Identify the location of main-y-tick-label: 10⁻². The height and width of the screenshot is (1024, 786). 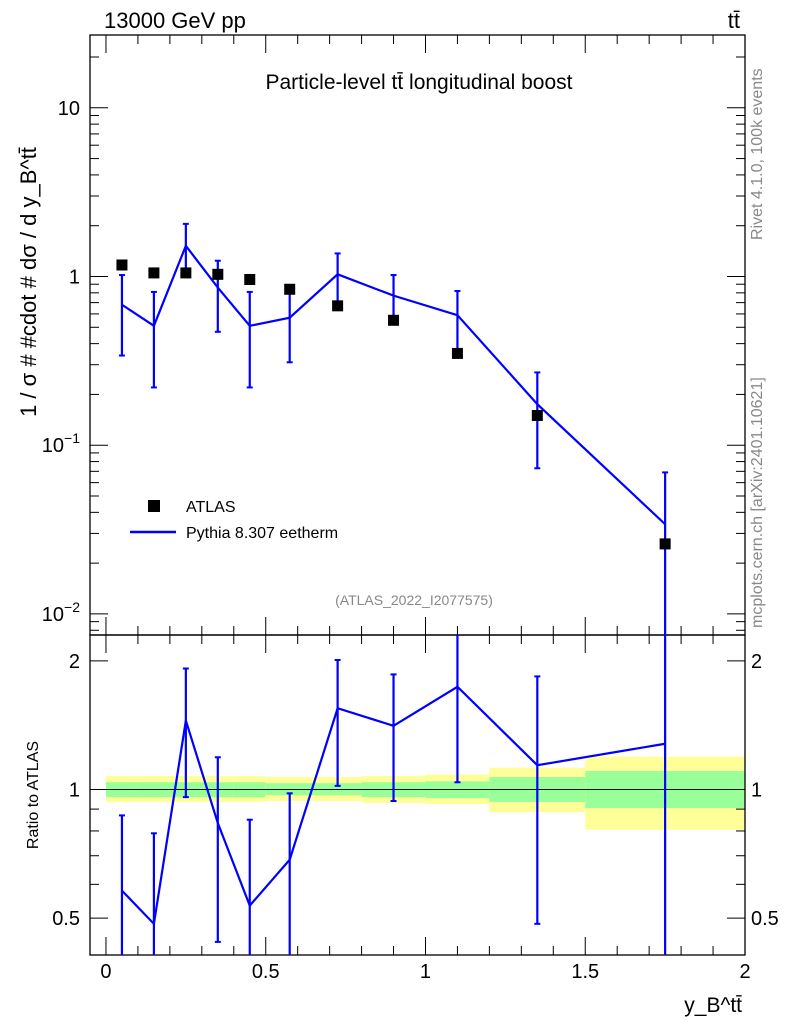
(61, 612).